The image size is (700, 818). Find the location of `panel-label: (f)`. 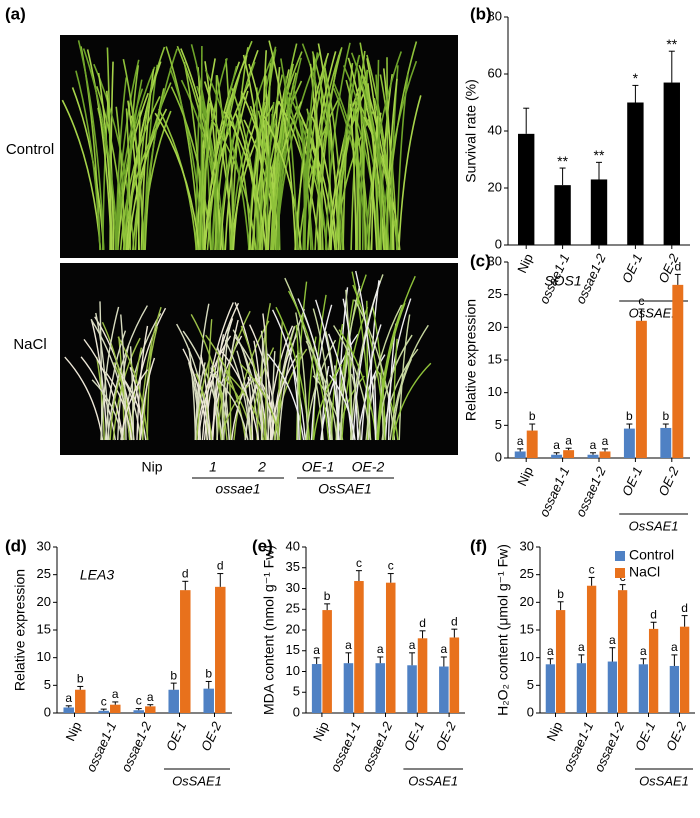

panel-label: (f) is located at coordinates (478, 545).